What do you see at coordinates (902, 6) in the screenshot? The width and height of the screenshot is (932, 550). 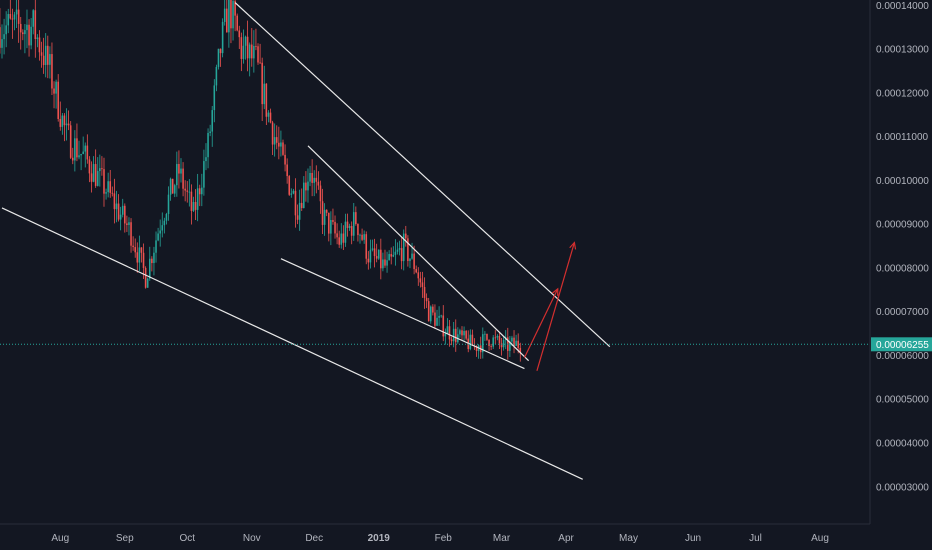 I see `price-tick-label: 0.00014000` at bounding box center [902, 6].